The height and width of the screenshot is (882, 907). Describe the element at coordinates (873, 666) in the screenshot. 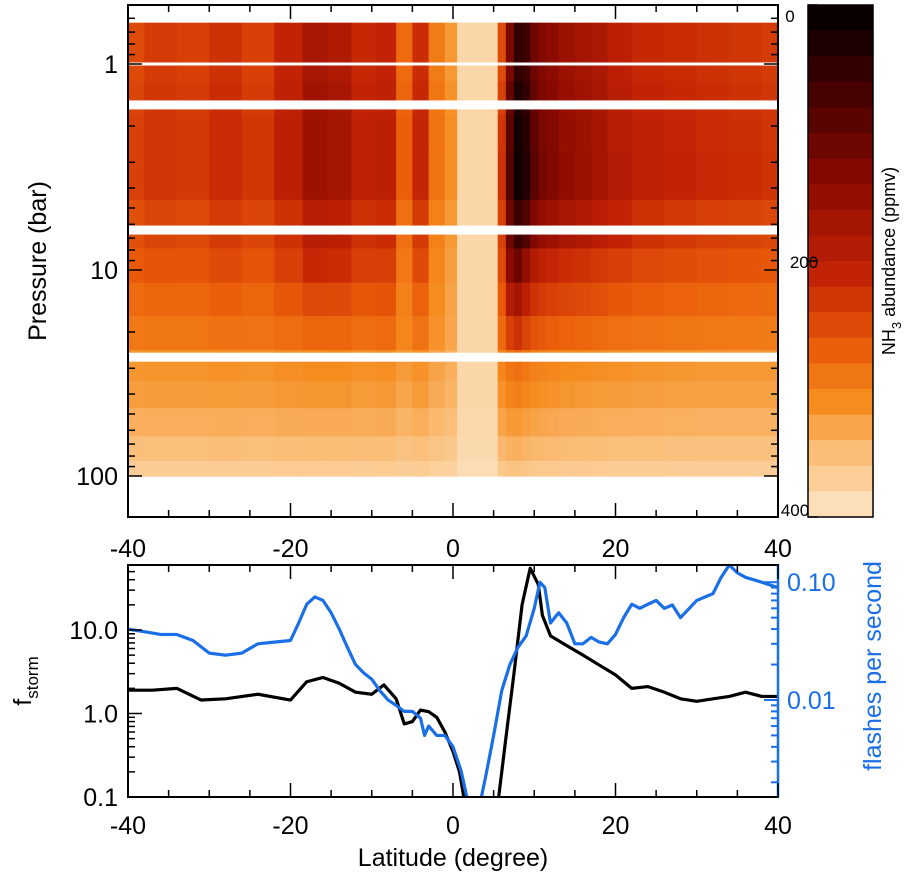

I see `bottom-right-axis-label: flashes per second` at that location.